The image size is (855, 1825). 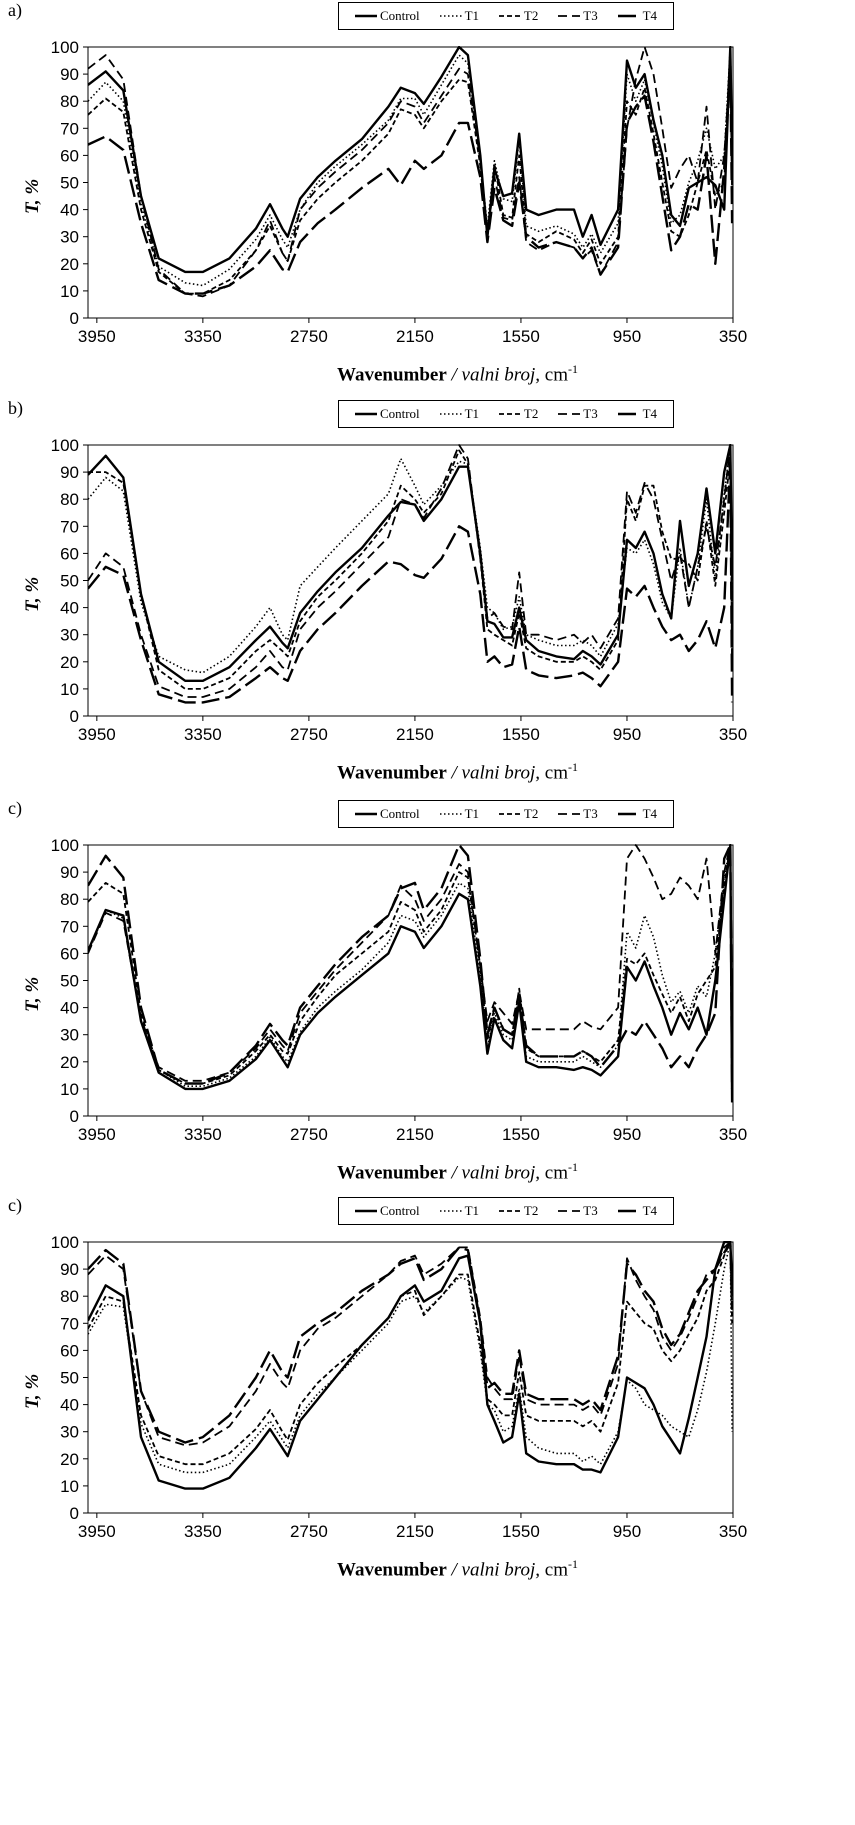 I want to click on panel-label: a), so click(x=15, y=10).